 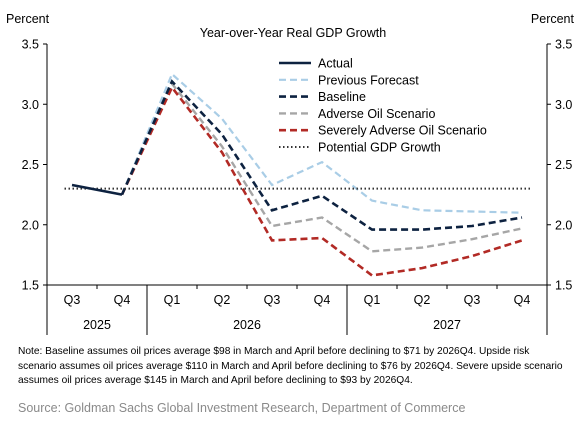 I want to click on y-tick-label-left: 2.0, so click(x=30, y=225).